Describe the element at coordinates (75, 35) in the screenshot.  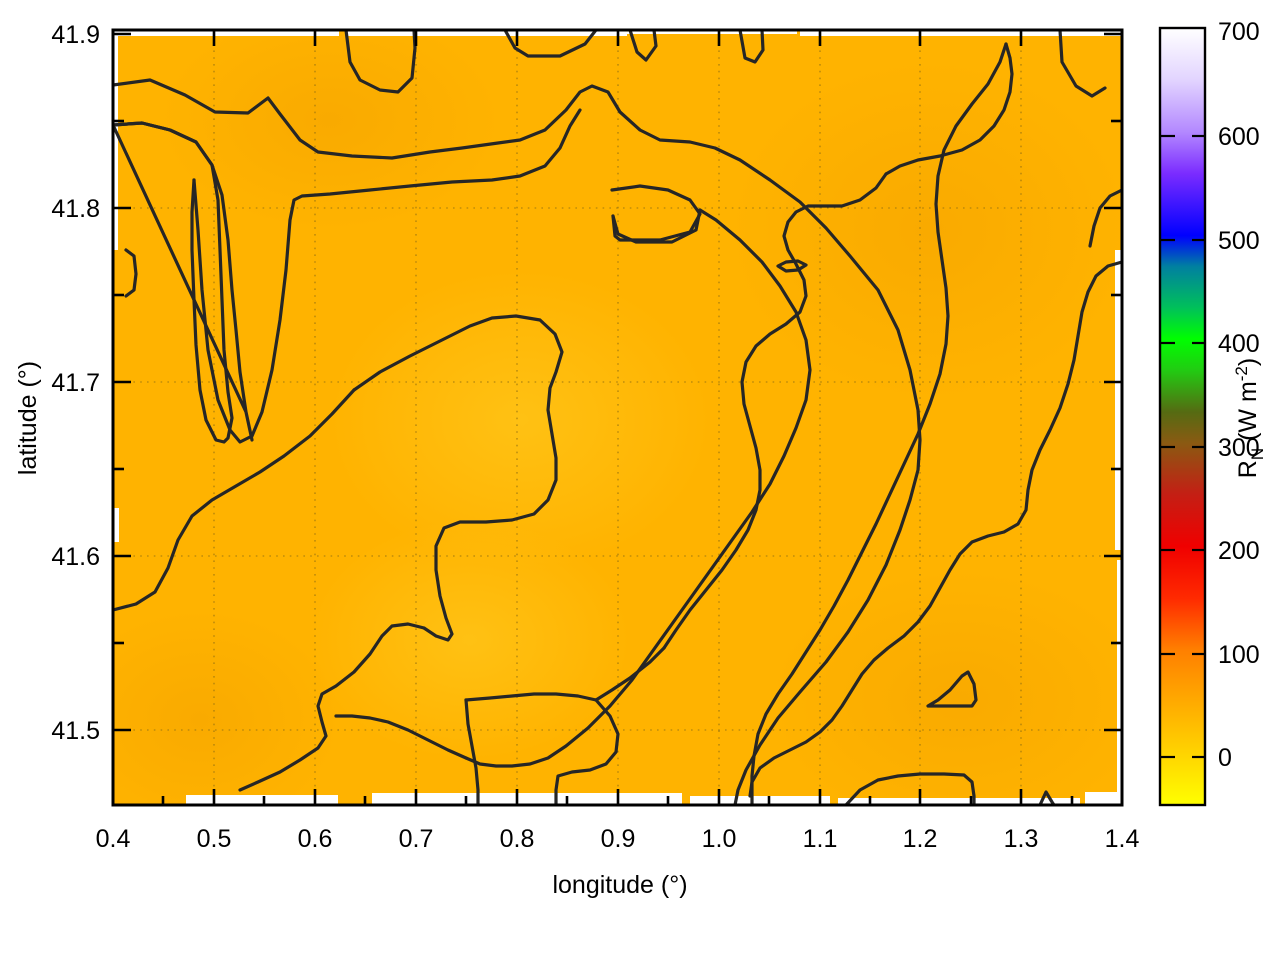
I see `y-tick-label: 41.9` at that location.